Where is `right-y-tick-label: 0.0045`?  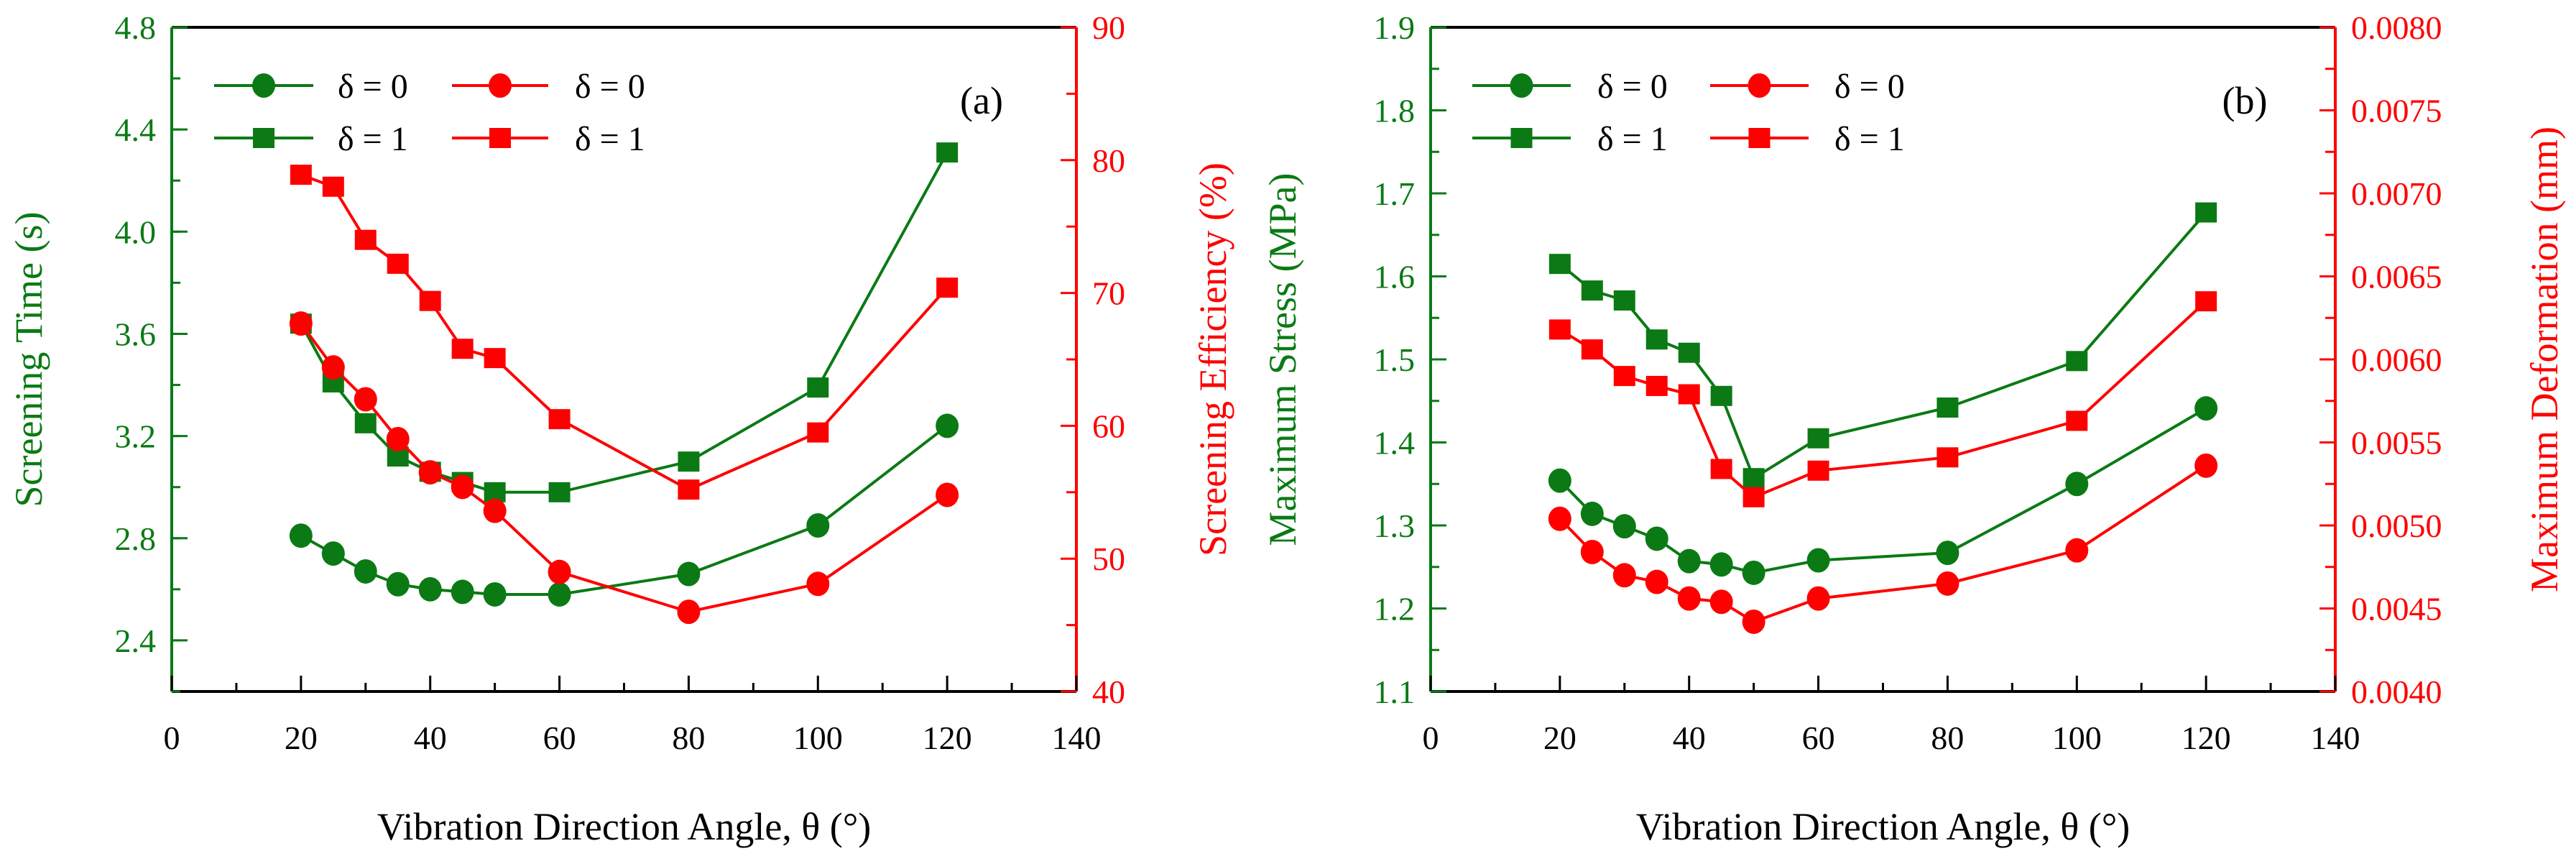 right-y-tick-label: 0.0045 is located at coordinates (2396, 609).